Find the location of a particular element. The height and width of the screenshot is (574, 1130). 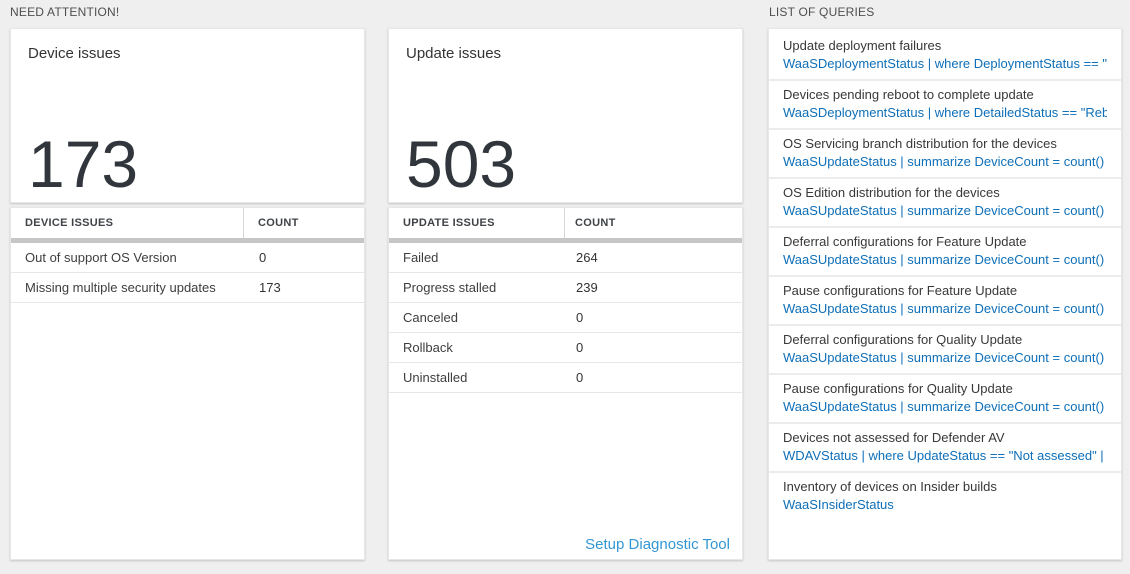

query-title: Update deployment failures is located at coordinates (862, 45).